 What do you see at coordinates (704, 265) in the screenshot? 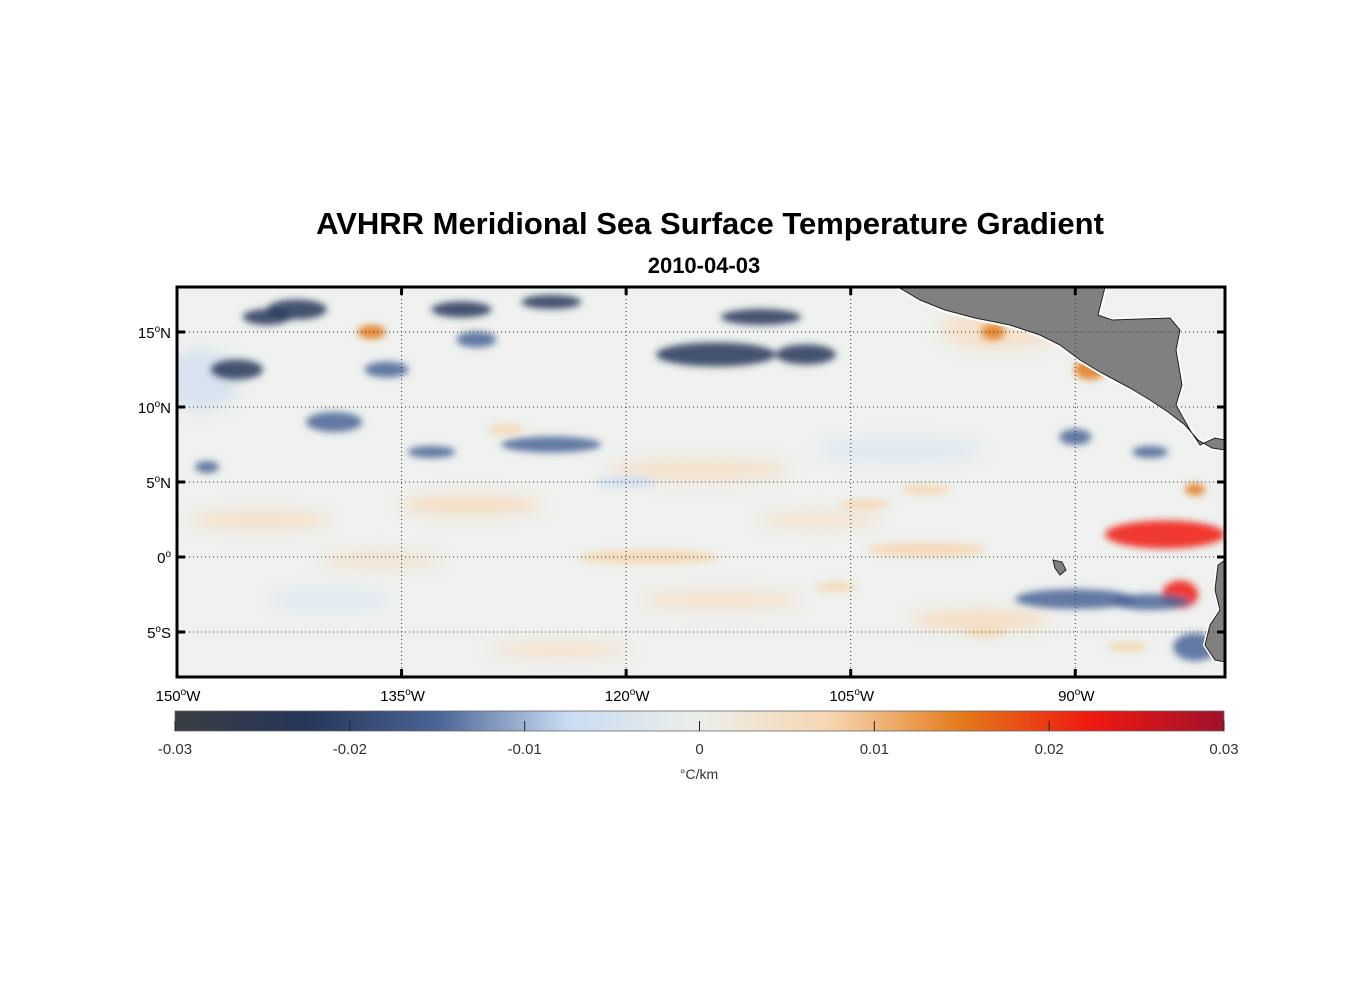
I see `map-subtitle: 2010-04-03` at bounding box center [704, 265].